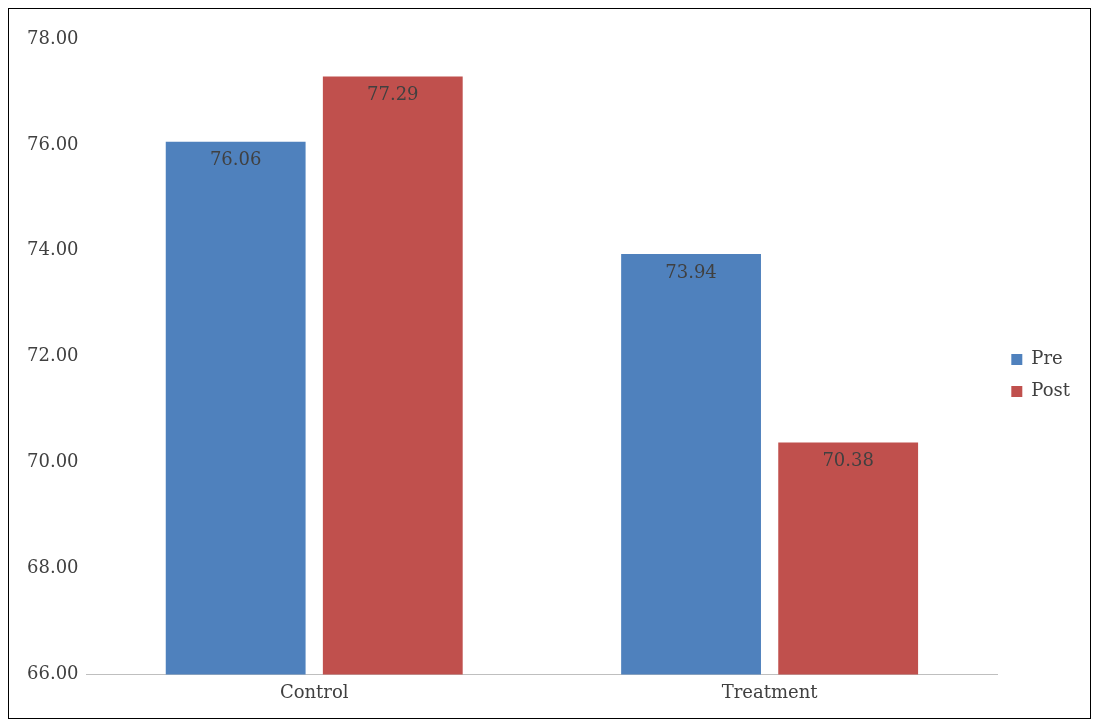 The height and width of the screenshot is (727, 1099). I want to click on y-tick-label: 72.00, so click(53, 355).